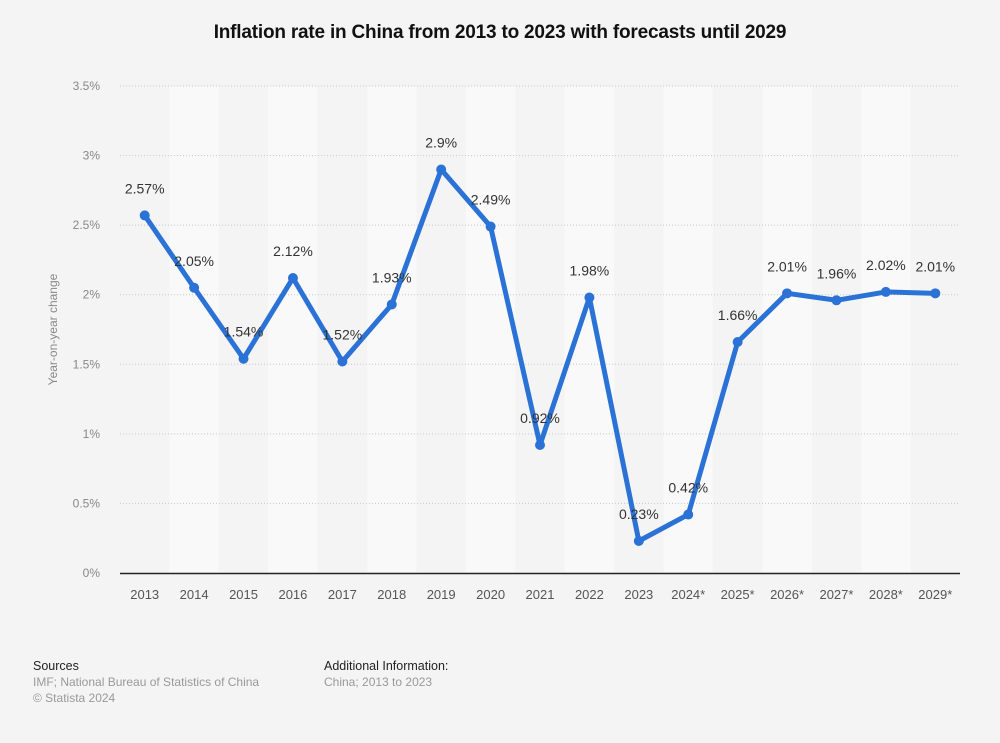 The width and height of the screenshot is (1000, 743). Describe the element at coordinates (243, 594) in the screenshot. I see `x-tick-label: 2015` at that location.